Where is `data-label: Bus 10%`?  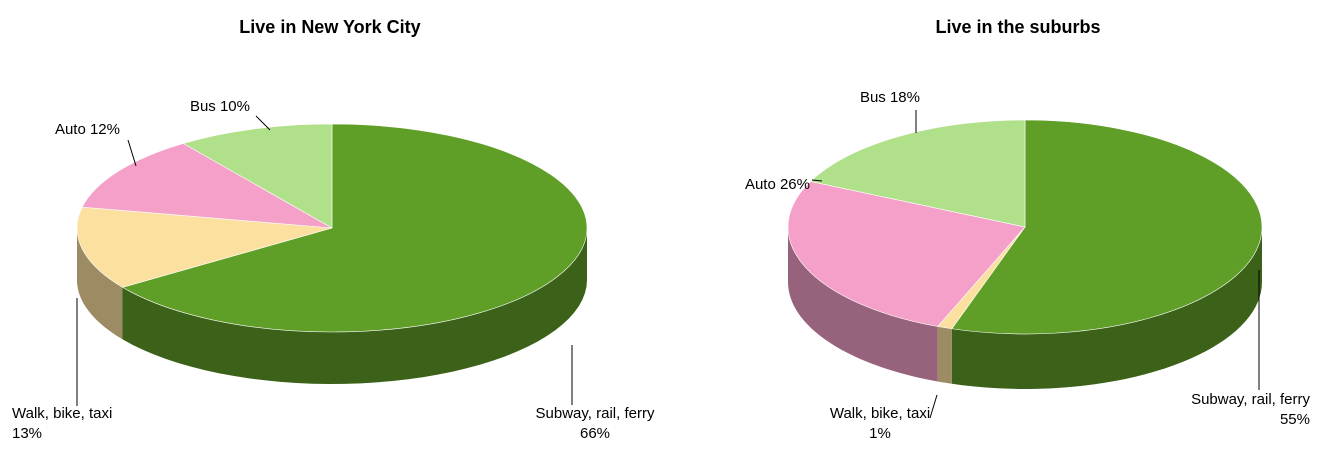
data-label: Bus 10% is located at coordinates (200, 107).